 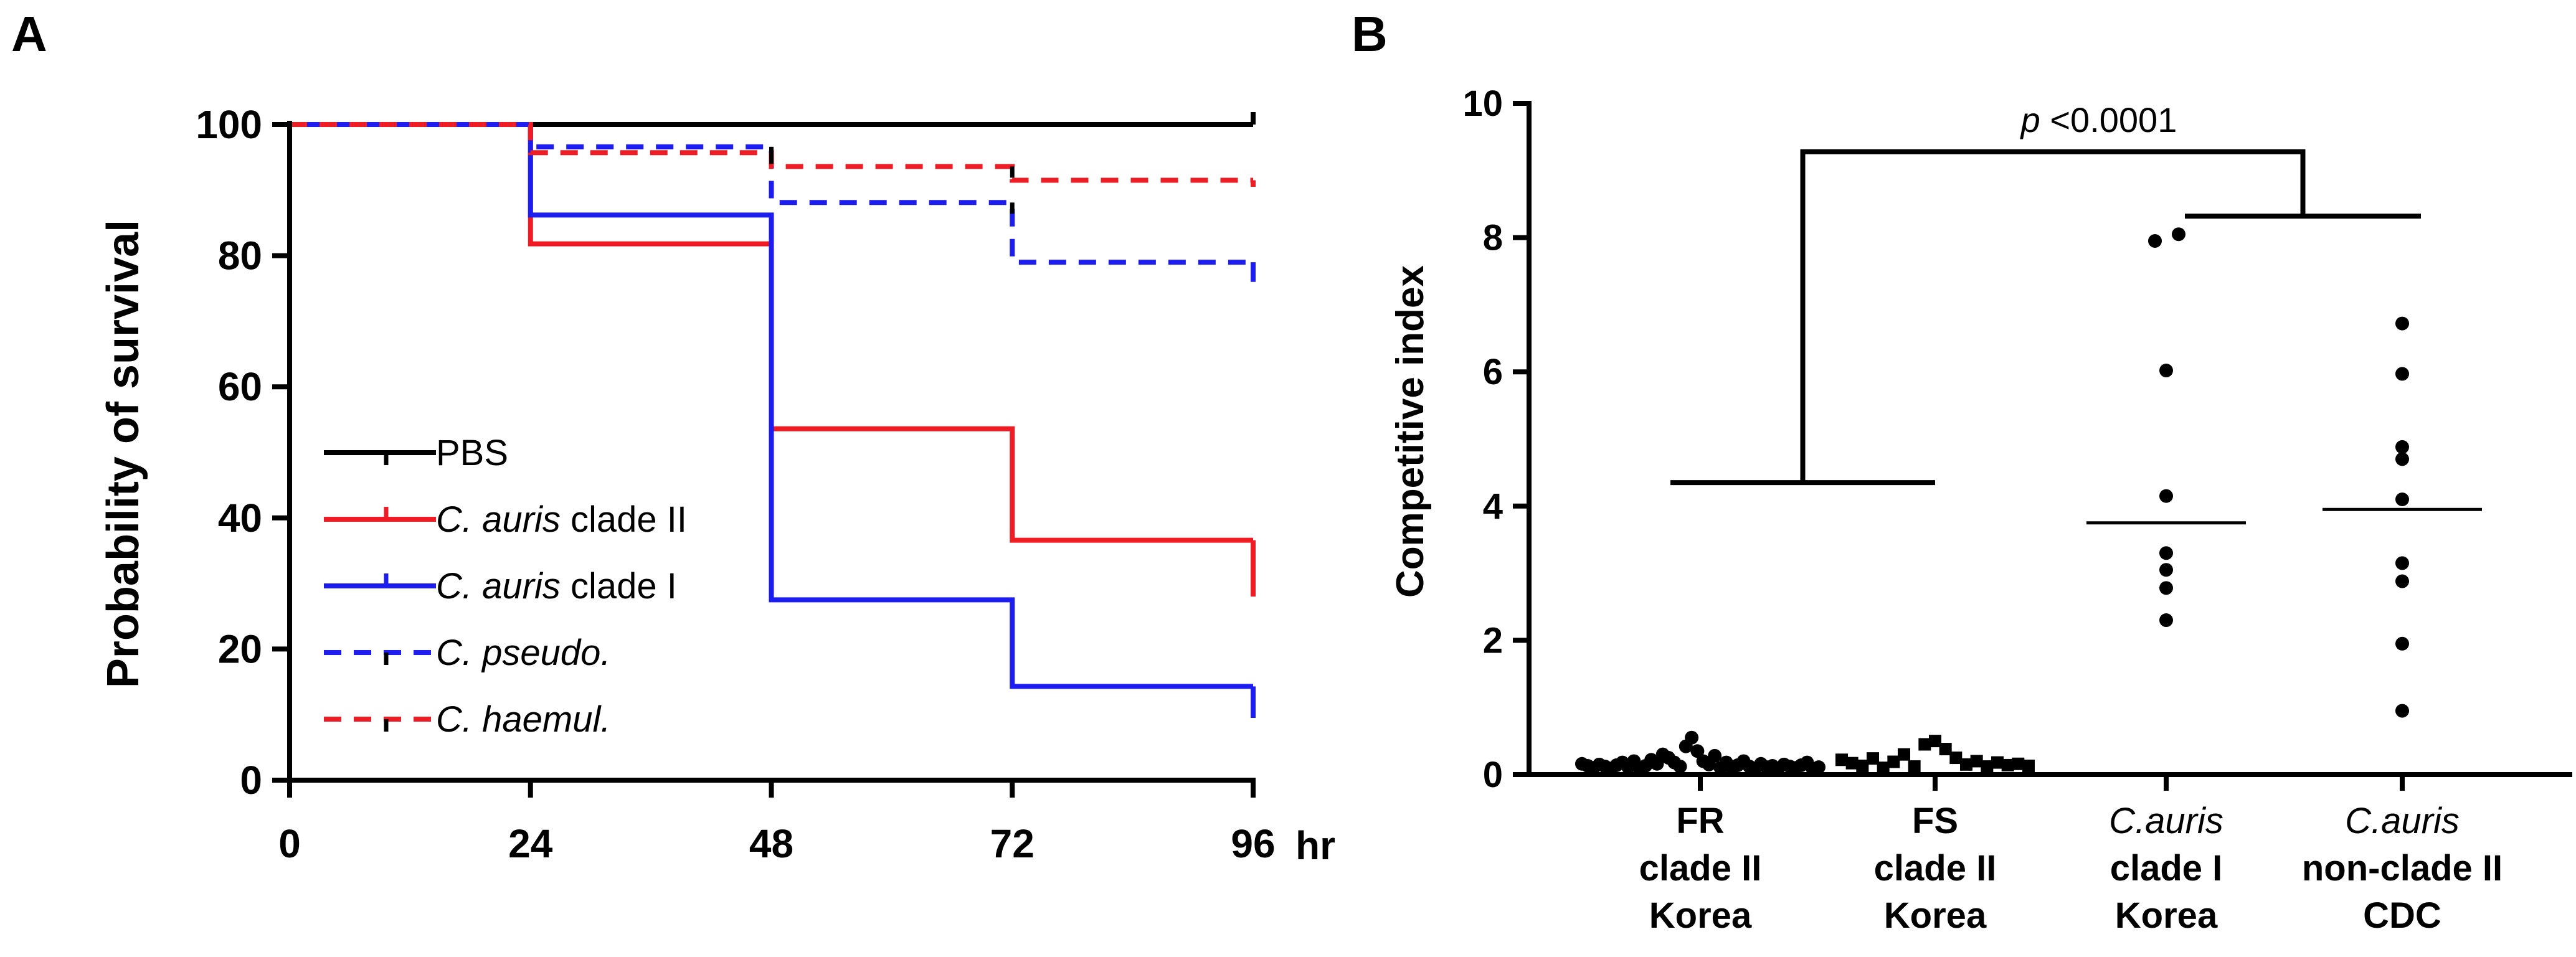 I want to click on significance-bracket, so click(x=2045, y=317).